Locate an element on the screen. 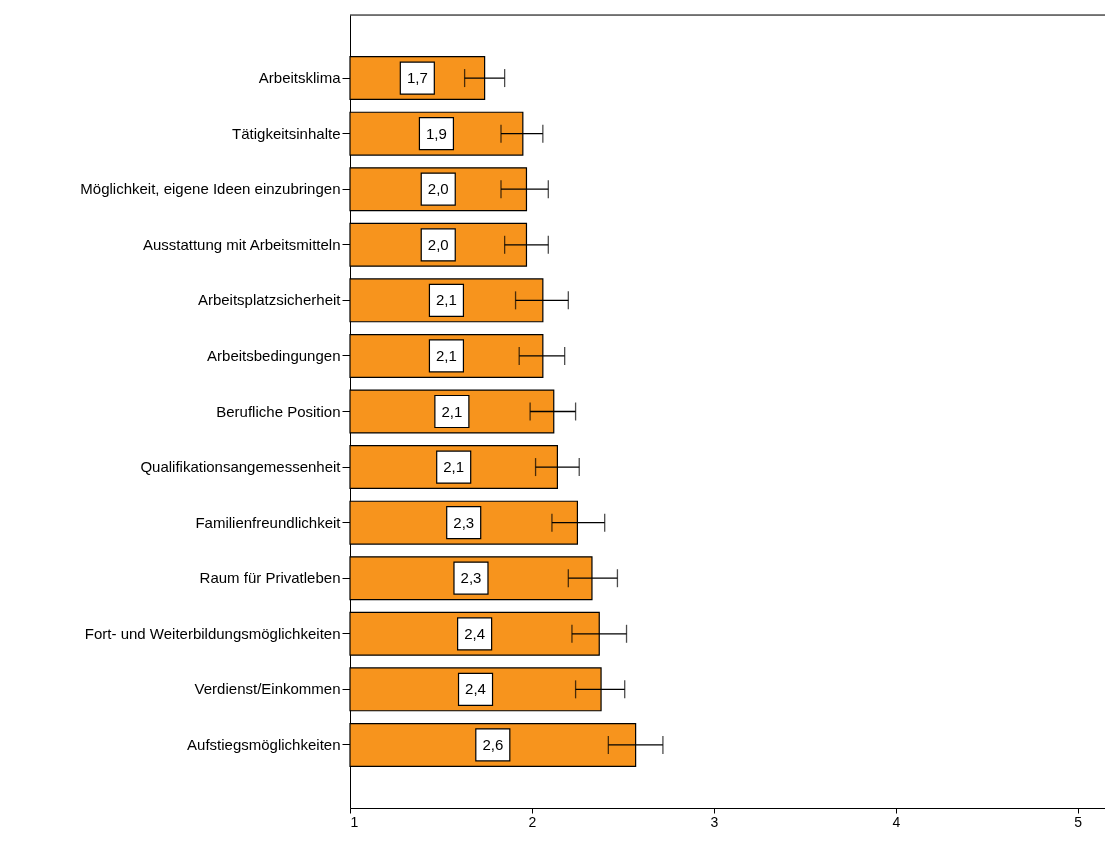 The image size is (1105, 843). y-tick-label: Arbeitsbedingungen is located at coordinates (274, 355).